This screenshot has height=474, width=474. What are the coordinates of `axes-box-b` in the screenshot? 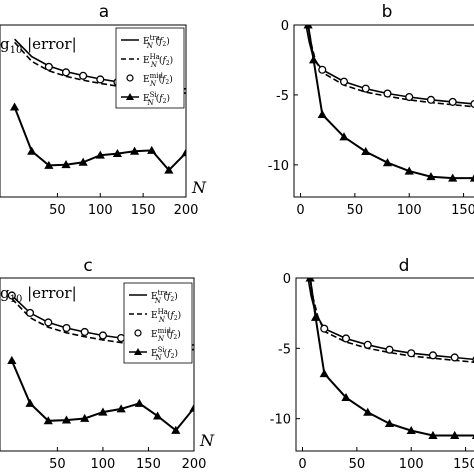 It's located at (383, 111).